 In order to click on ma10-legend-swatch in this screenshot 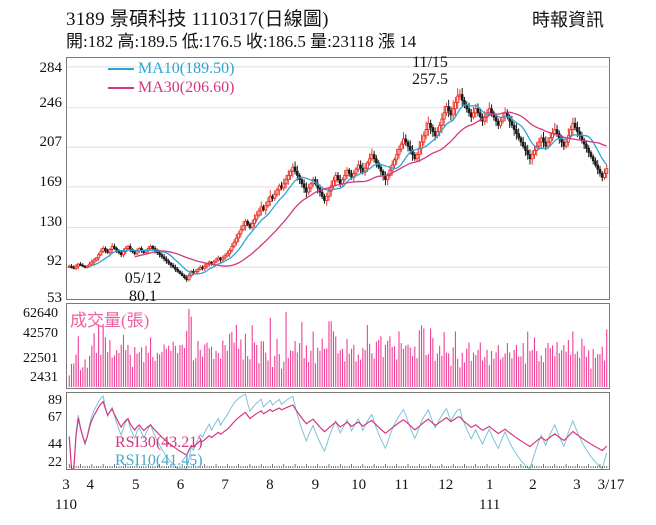, I will do `click(121, 69)`.